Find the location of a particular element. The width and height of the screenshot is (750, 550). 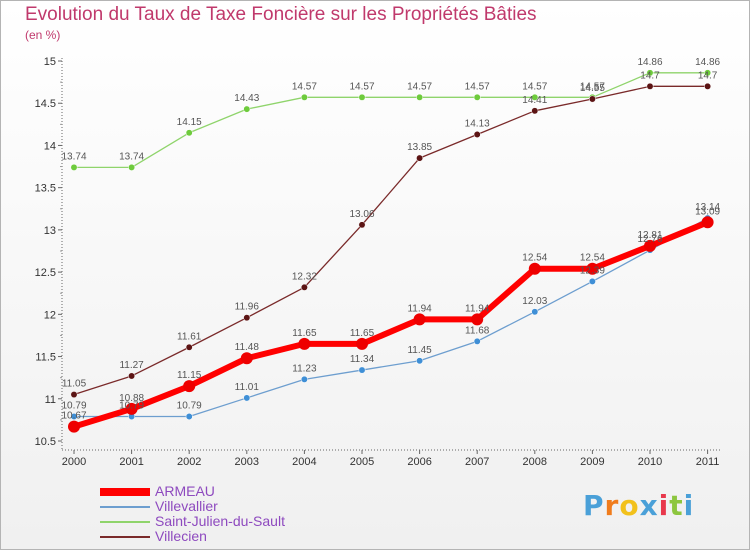

data-label: 11.68 is located at coordinates (477, 330).